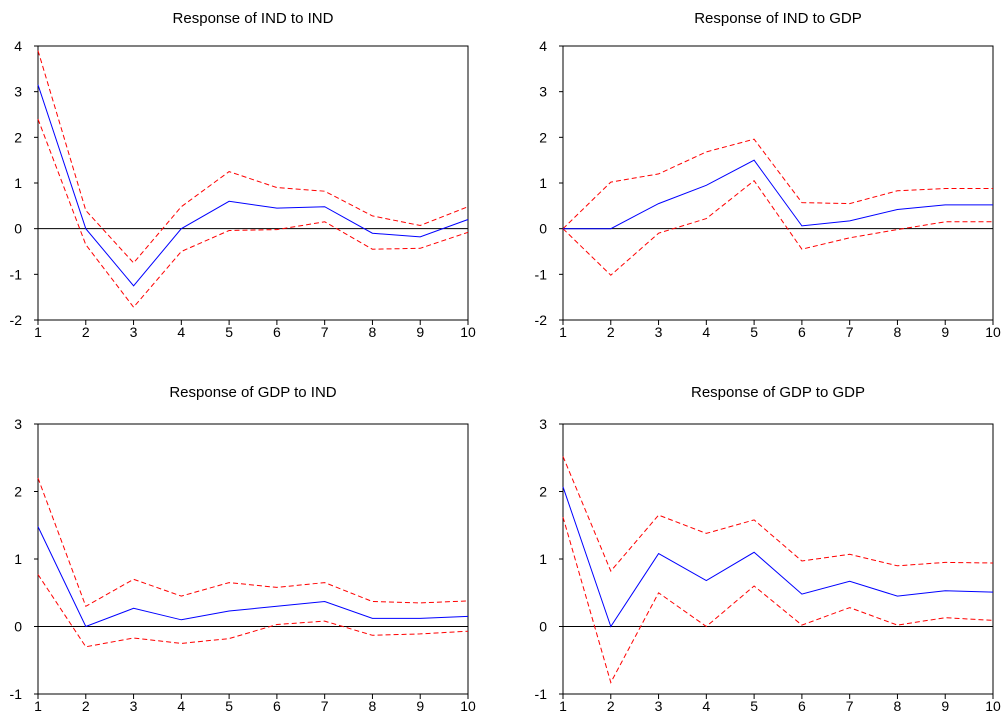  What do you see at coordinates (252, 392) in the screenshot?
I see `chart-title: Response of GDP to IND` at bounding box center [252, 392].